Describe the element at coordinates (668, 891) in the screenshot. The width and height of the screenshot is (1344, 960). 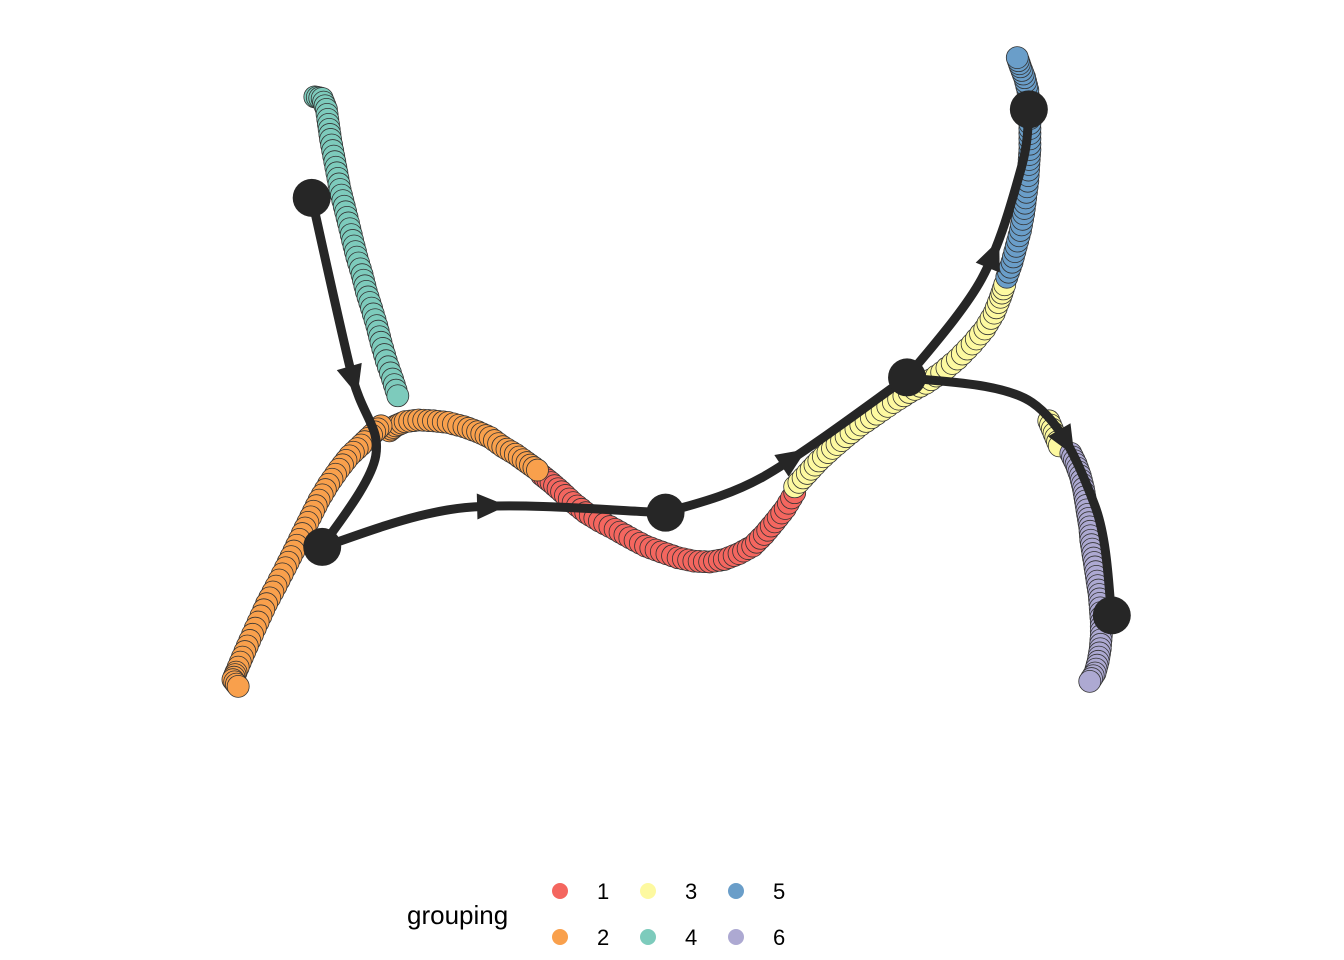
I see `legend-item-3: 3` at that location.